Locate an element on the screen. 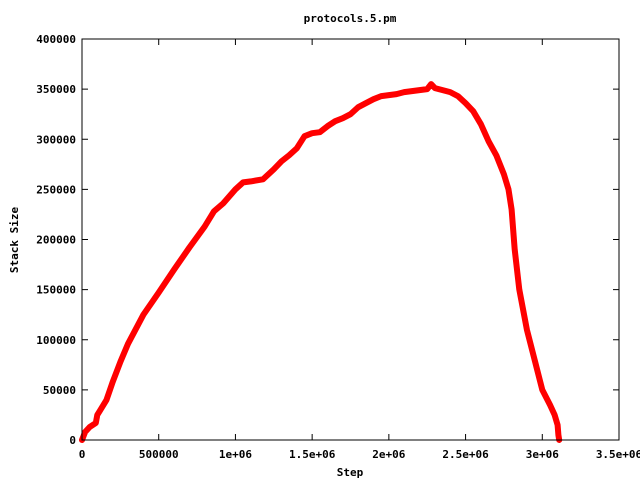 The image size is (640, 480). y-tick-label: 50000 is located at coordinates (59, 390).